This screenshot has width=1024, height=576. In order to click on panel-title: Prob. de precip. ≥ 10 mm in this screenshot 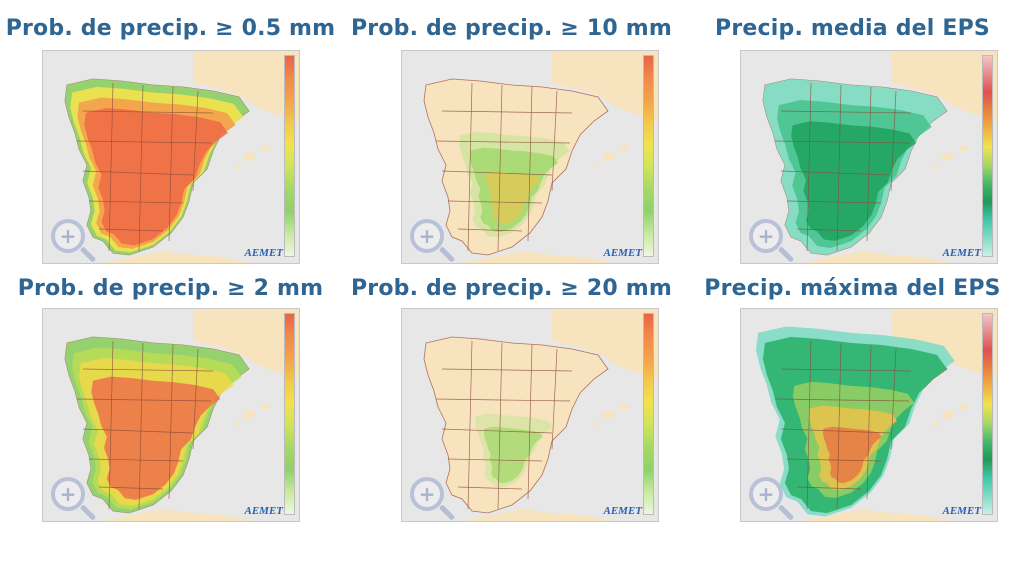, I will do `click(511, 28)`.